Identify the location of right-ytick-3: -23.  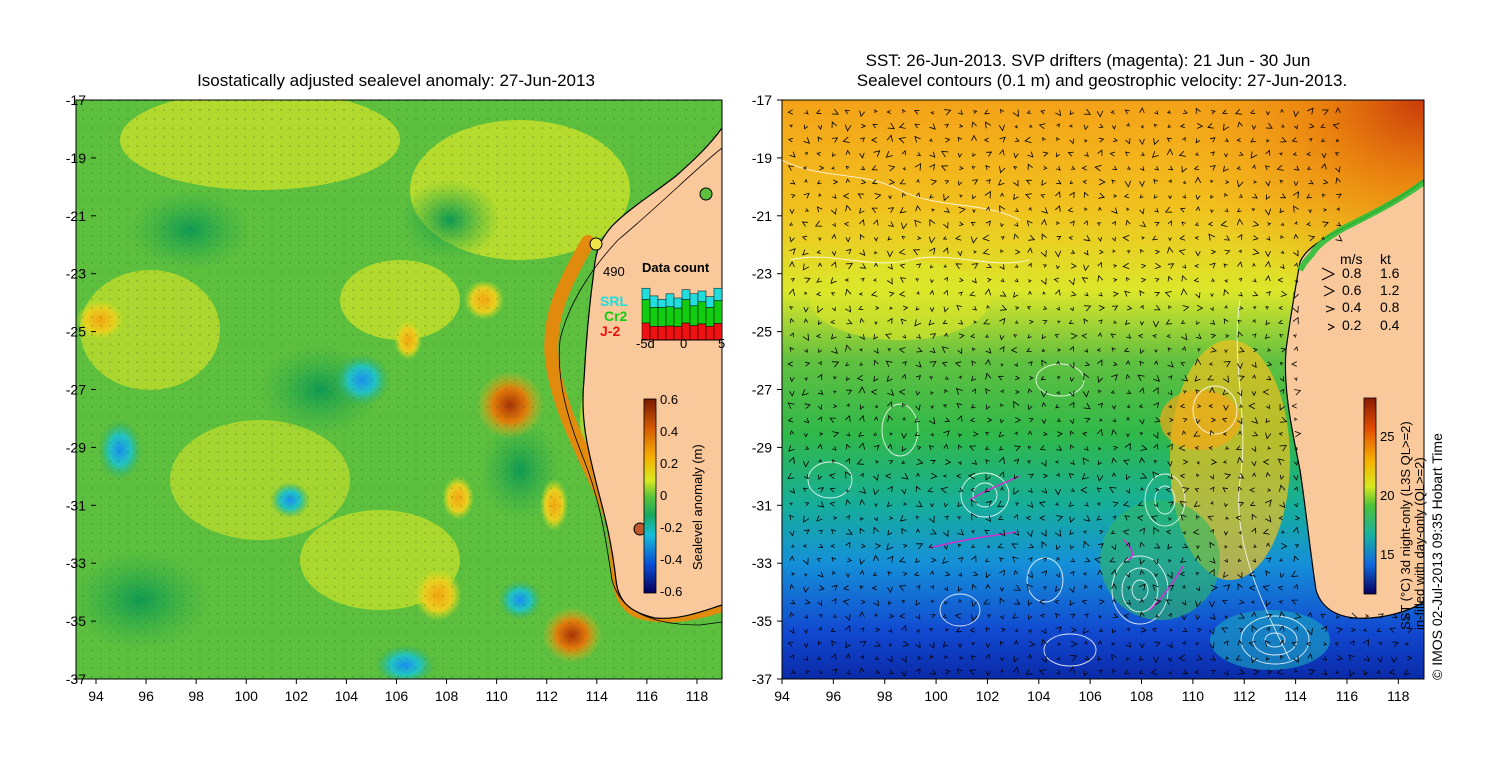
(762, 274).